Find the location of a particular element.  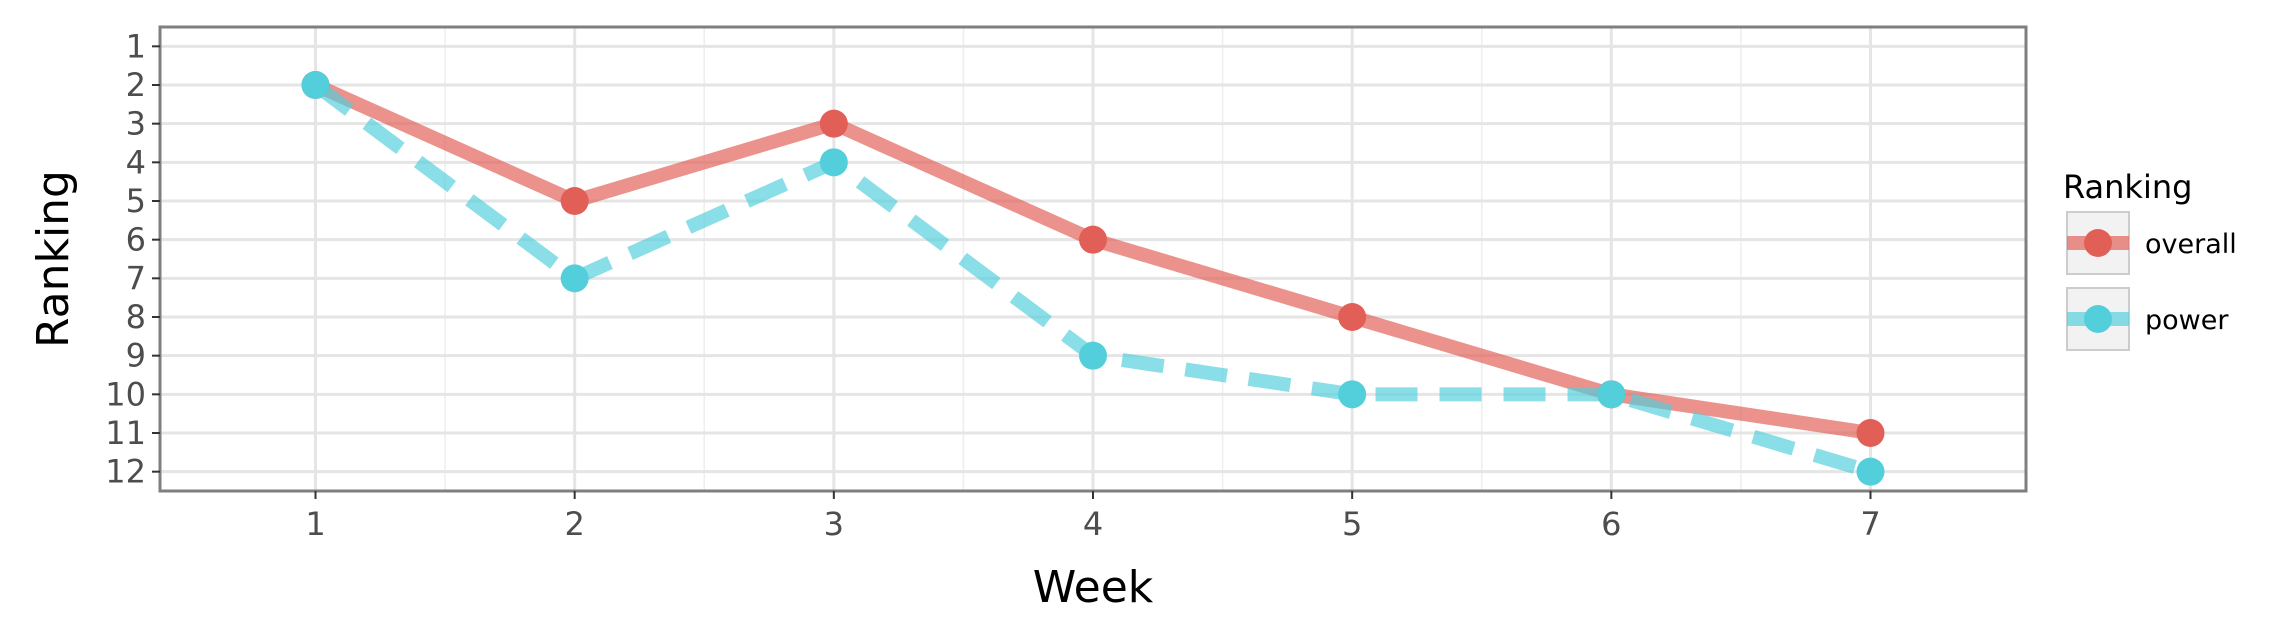

legend-label-overall: overall is located at coordinates (2191, 244).